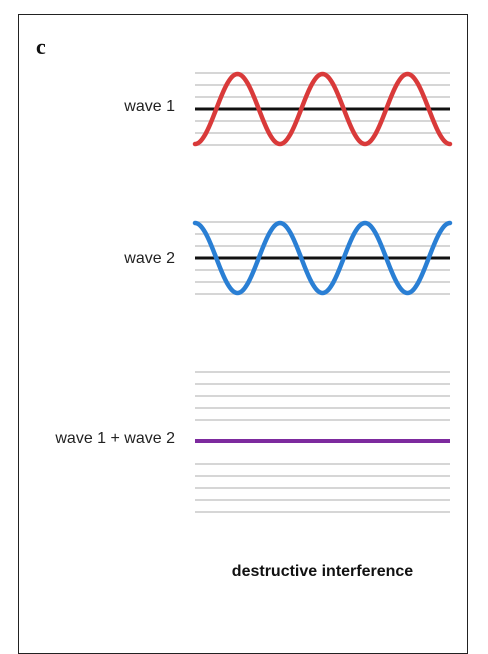 This screenshot has width=488, height=654. What do you see at coordinates (322, 571) in the screenshot?
I see `caption: destructive interference` at bounding box center [322, 571].